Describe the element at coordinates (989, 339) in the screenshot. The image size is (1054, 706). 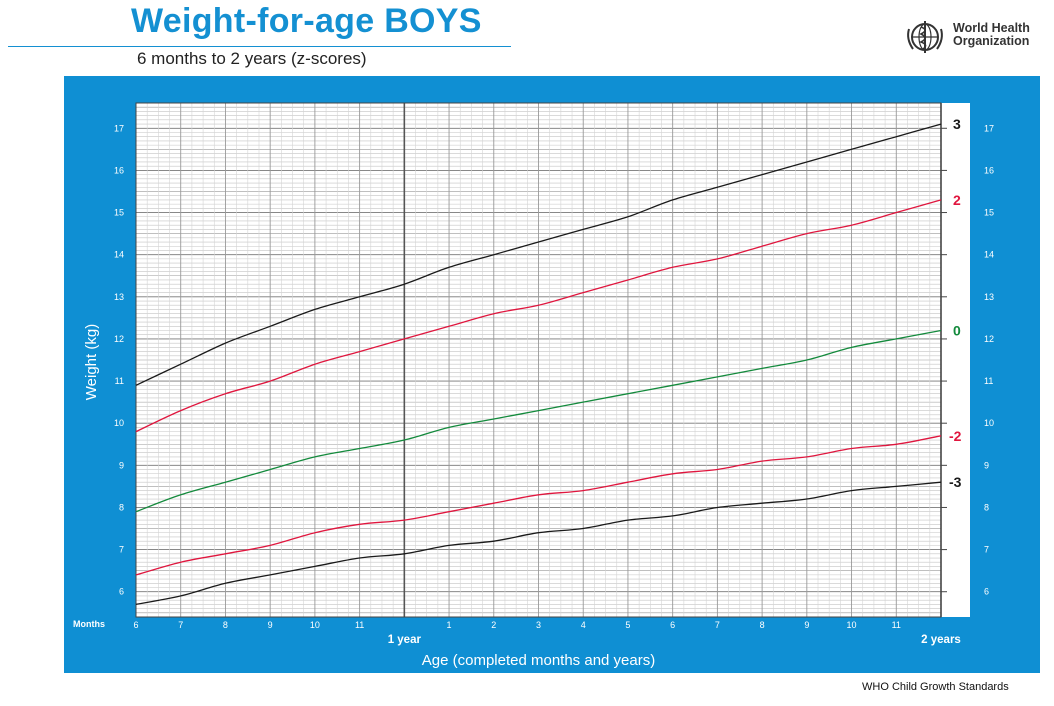
I see `y-tick-label-right: 12` at that location.